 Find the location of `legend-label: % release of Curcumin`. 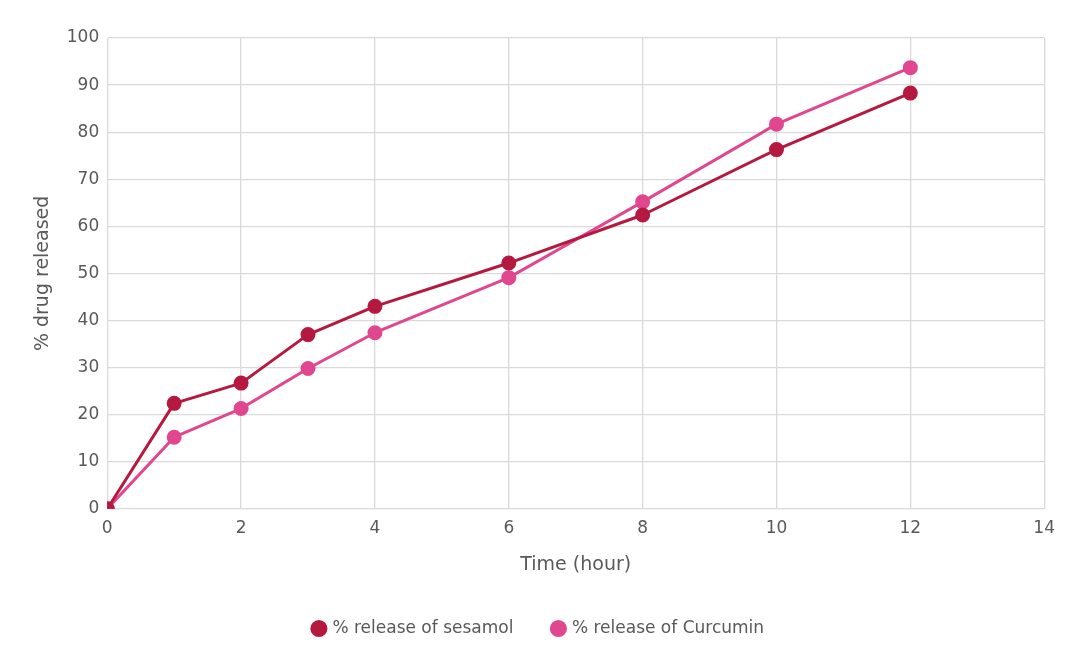

legend-label: % release of Curcumin is located at coordinates (668, 626).